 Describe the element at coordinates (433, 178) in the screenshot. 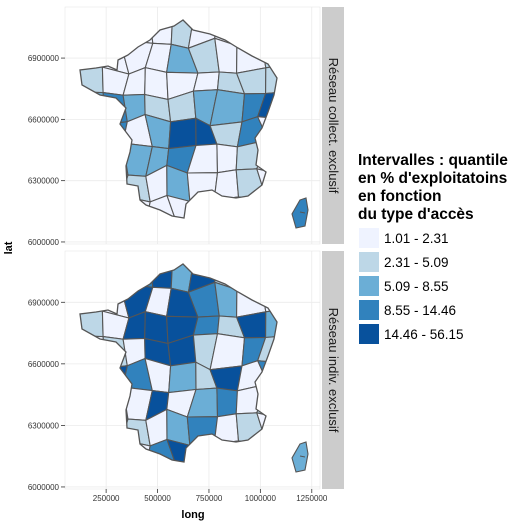

I see `legend-title-line: en % d'exploitatoins` at that location.